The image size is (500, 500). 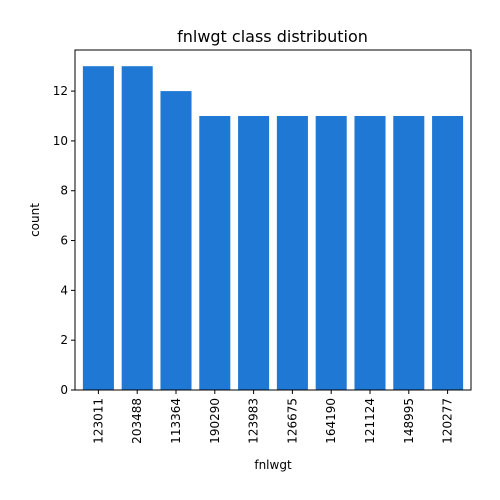 What do you see at coordinates (448, 421) in the screenshot?
I see `x-tick-label: 120277` at bounding box center [448, 421].